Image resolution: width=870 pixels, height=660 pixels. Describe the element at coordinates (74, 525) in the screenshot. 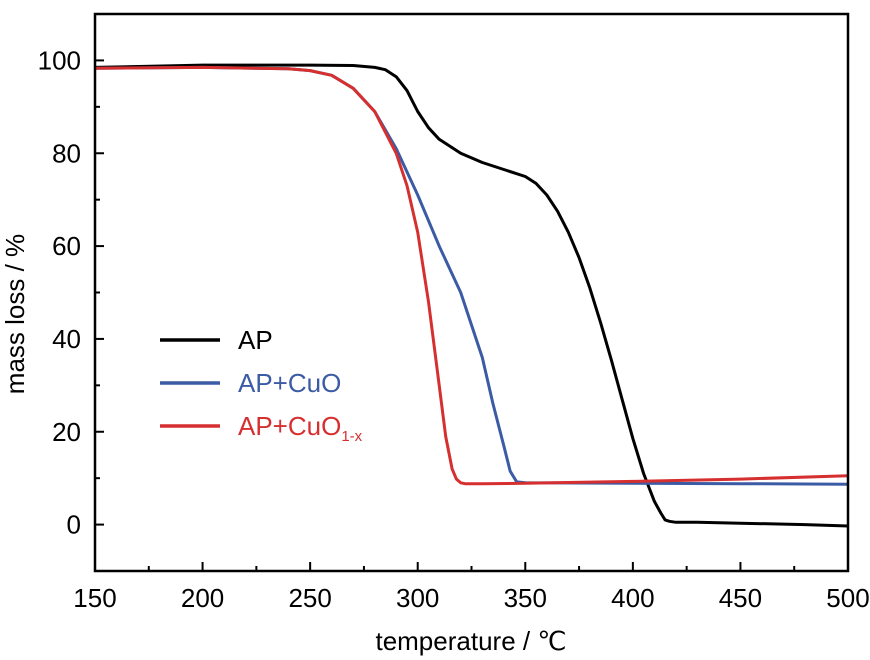

I see `y-tick-label: 0` at that location.